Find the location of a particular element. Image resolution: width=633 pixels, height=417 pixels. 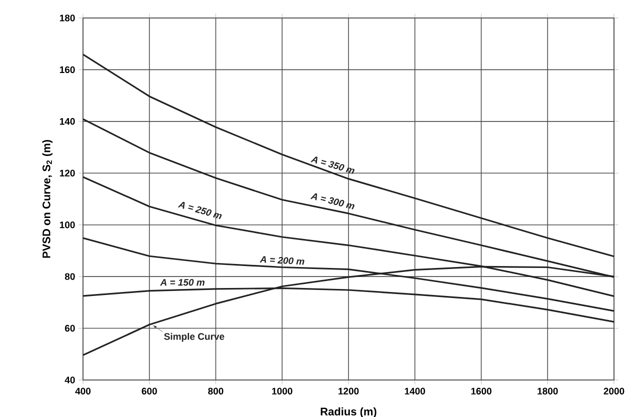

x-tick-label: 1800 is located at coordinates (548, 391).